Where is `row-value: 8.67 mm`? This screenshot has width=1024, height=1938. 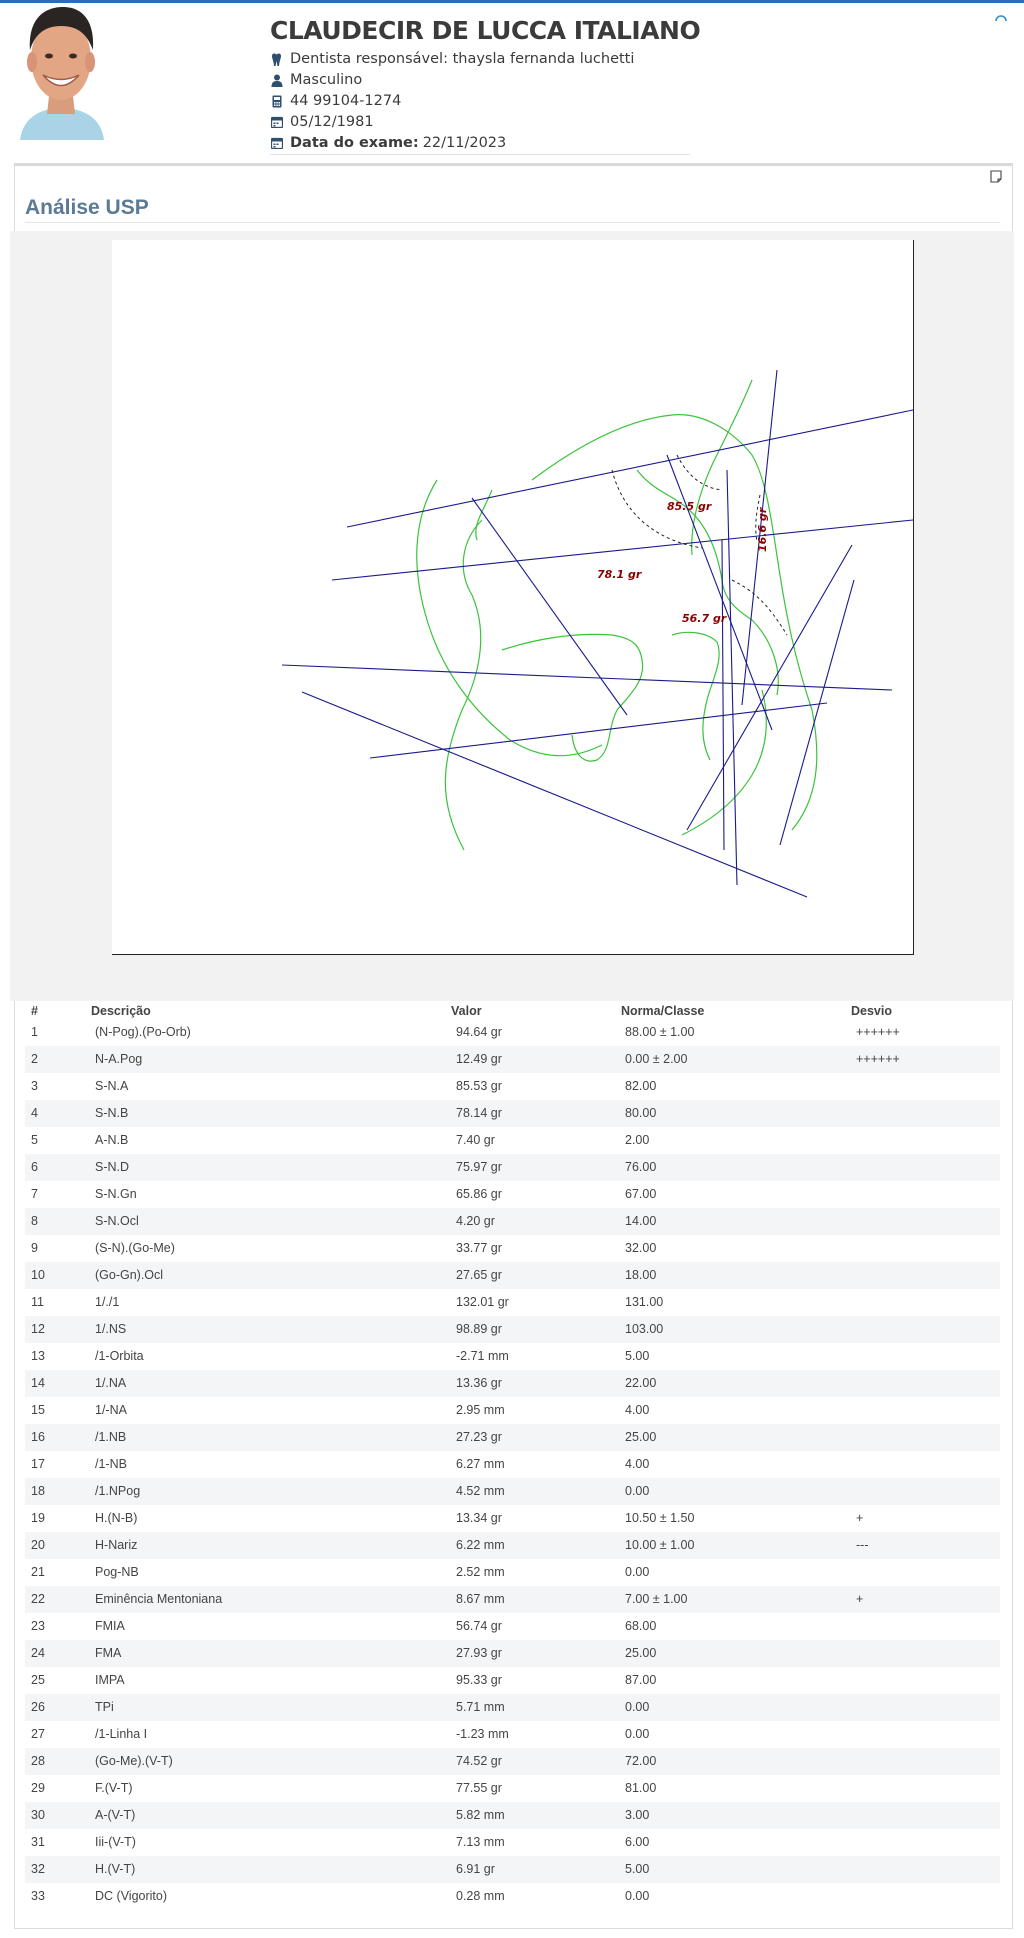 row-value: 8.67 mm is located at coordinates (480, 1599).